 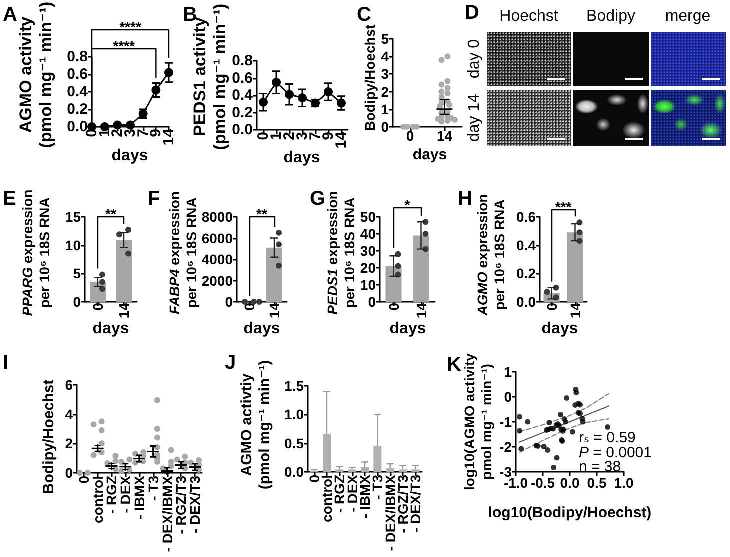 What do you see at coordinates (36, 75) in the screenshot?
I see `y-axis-title: AGMO activity (pmol mg⁻¹ min⁻¹)` at bounding box center [36, 75].